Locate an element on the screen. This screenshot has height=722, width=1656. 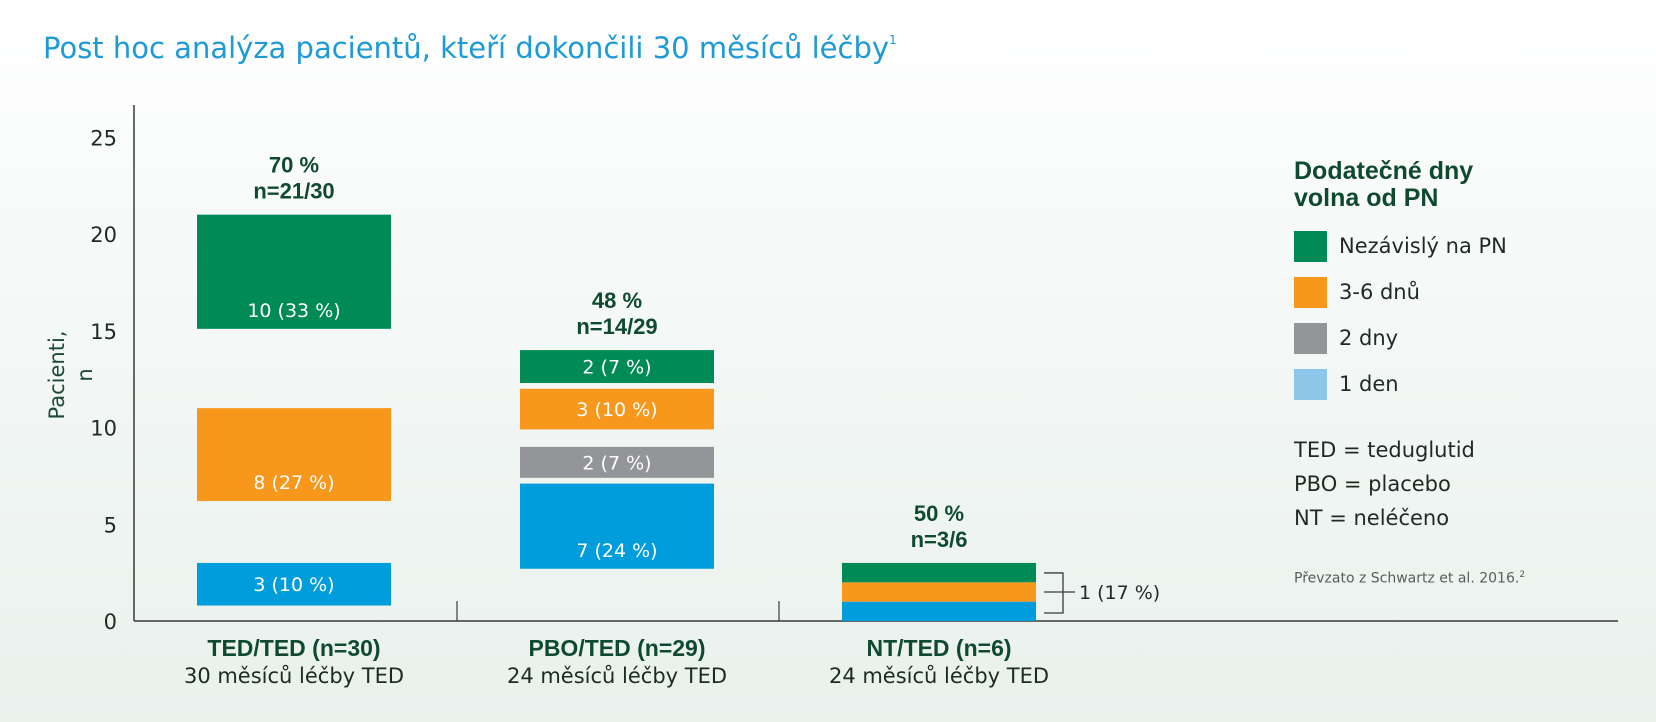
segment-value-label: 7 (24 %) is located at coordinates (616, 551).